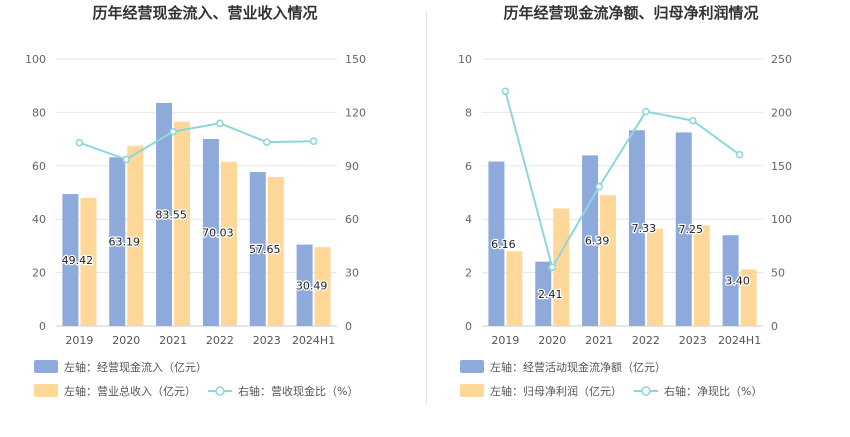 The height and width of the screenshot is (437, 850). Describe the element at coordinates (298, 391) in the screenshot. I see `legend-label-line: 右轴：营收现金比（%）` at that location.